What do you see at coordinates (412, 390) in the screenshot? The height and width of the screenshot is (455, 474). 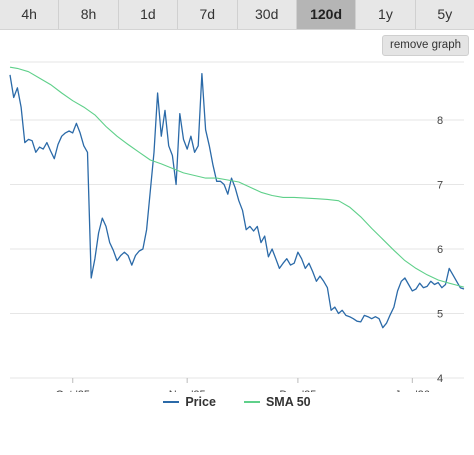 I see `x-tick-label: Jan '26` at bounding box center [412, 390].